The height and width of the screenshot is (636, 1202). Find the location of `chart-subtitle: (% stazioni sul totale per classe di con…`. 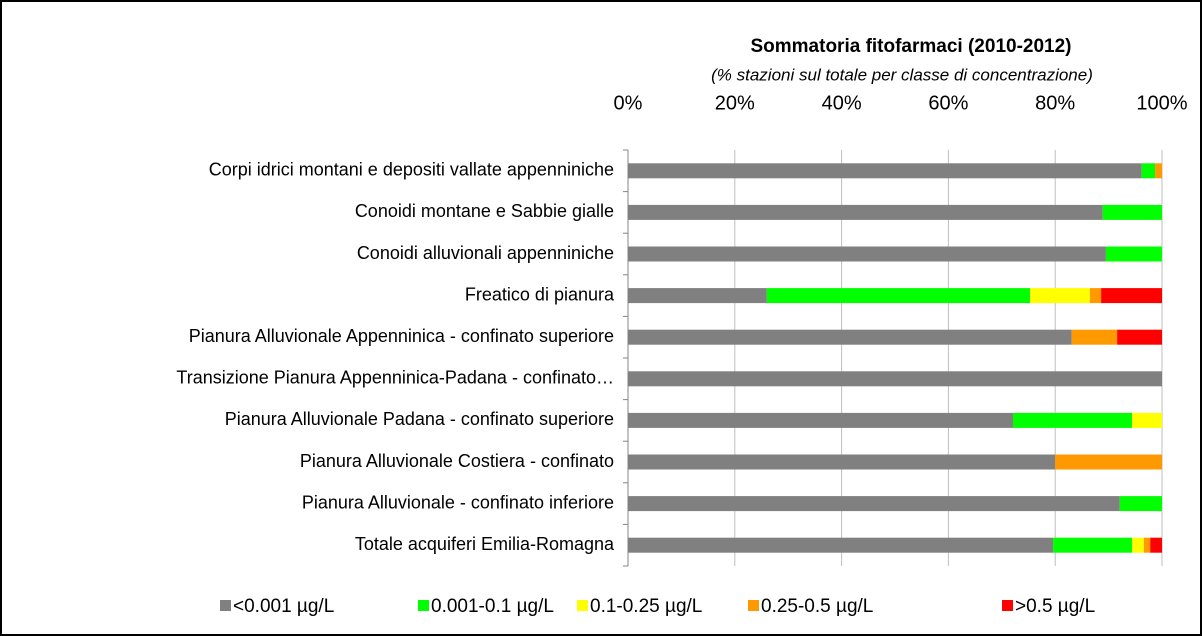

chart-subtitle: (% stazioni sul totale per classe di con… is located at coordinates (902, 74).